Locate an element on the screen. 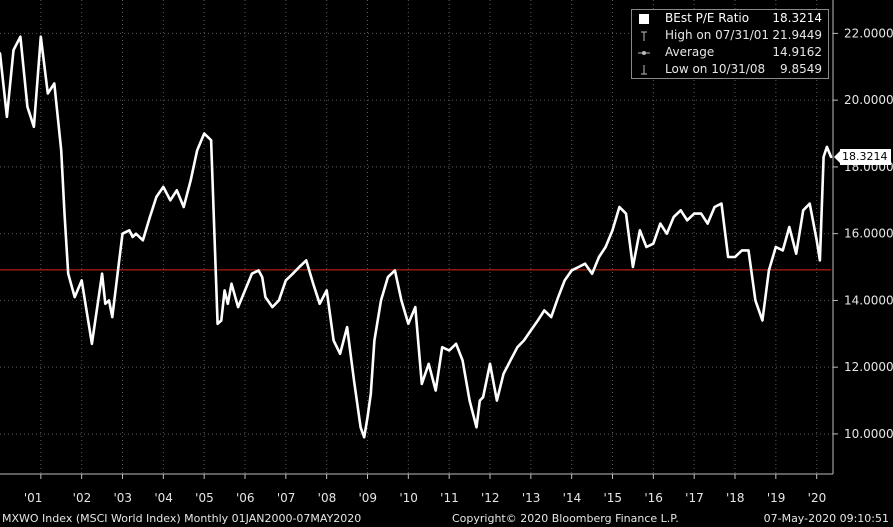  x-tick-label: '12 is located at coordinates (490, 498).